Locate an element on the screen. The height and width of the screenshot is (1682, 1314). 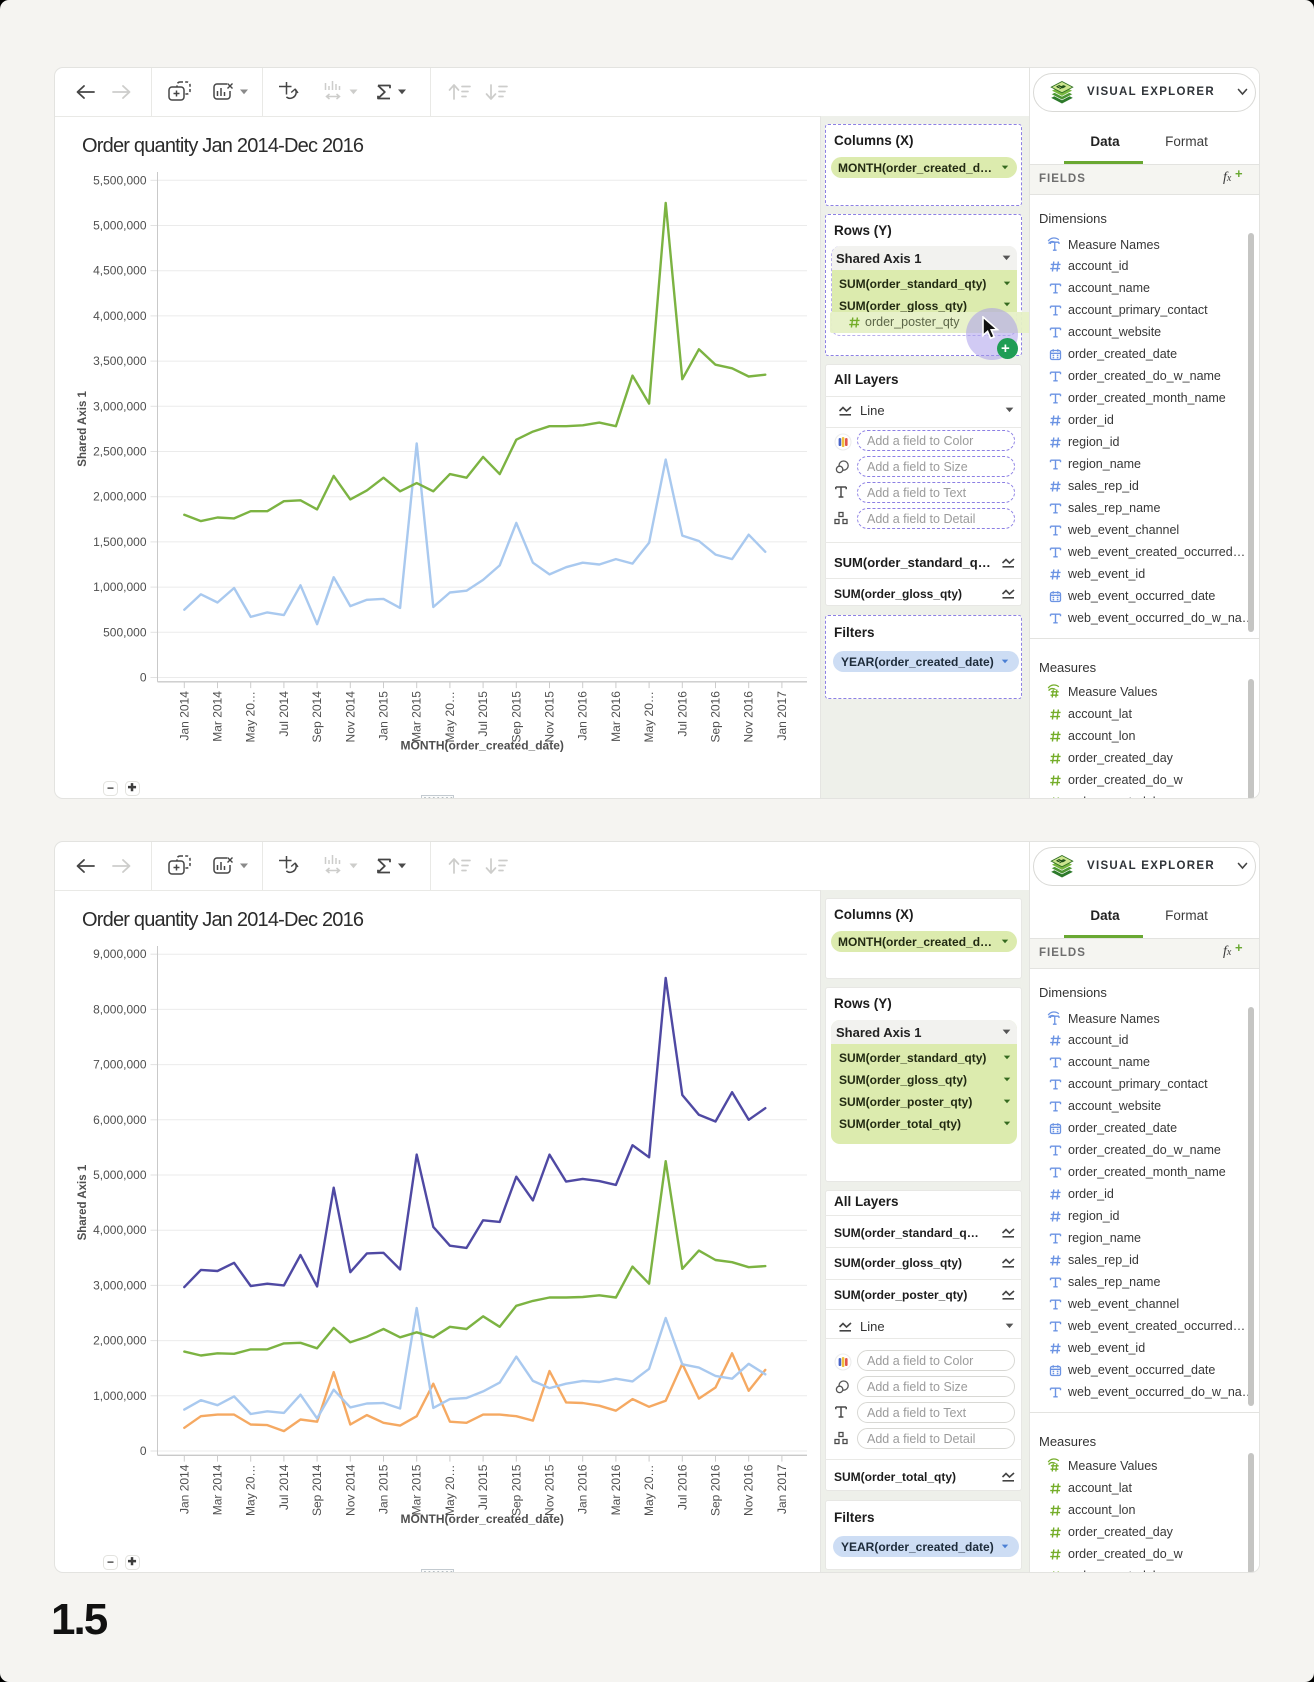
svg-text: 5,500,000 is located at coordinates (120, 180).